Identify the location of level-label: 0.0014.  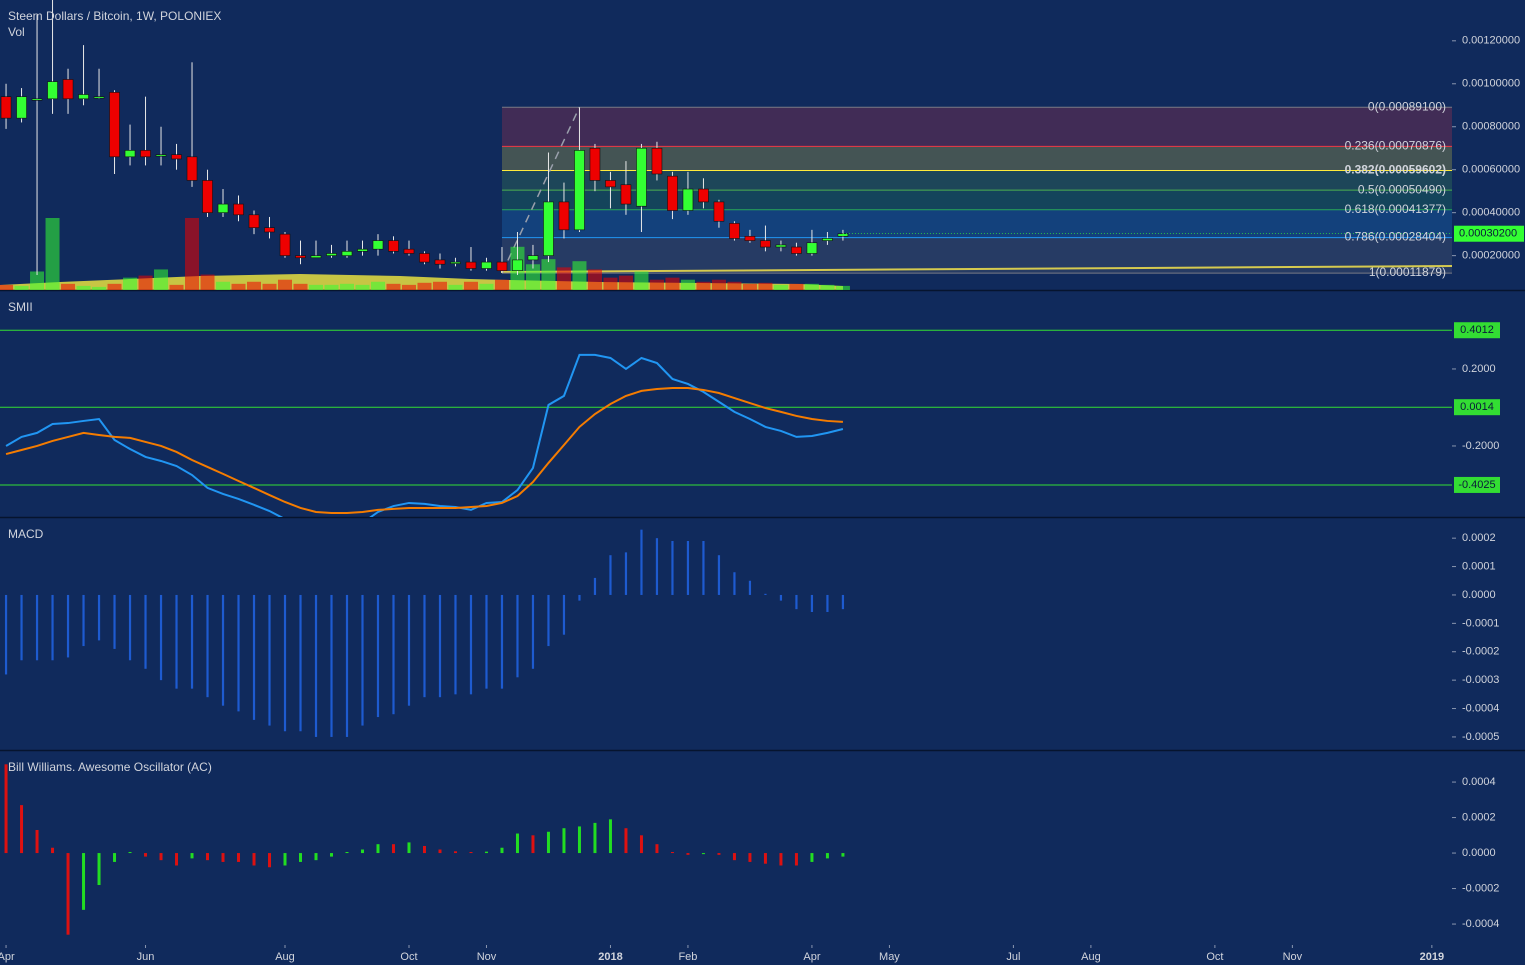
(1477, 407).